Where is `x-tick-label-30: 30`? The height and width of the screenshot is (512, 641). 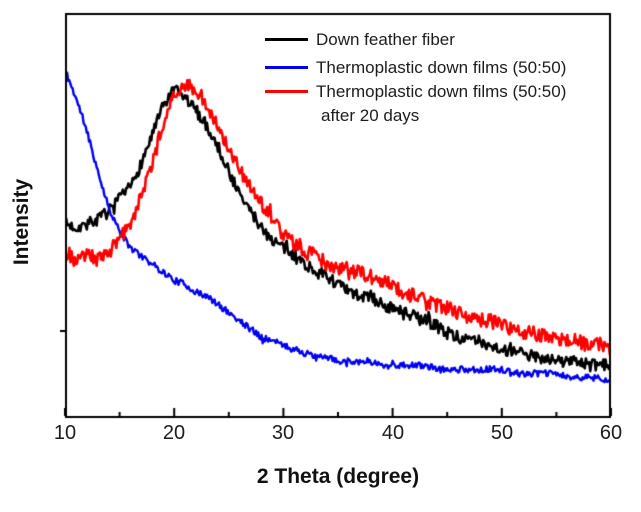
x-tick-label-30: 30 is located at coordinates (283, 433).